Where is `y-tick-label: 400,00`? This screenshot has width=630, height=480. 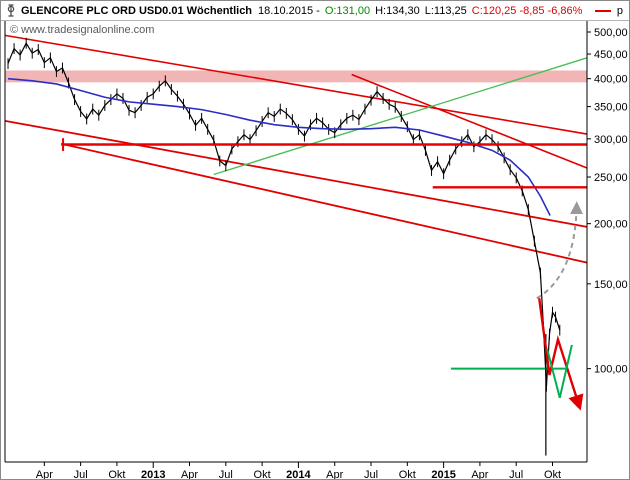
y-tick-label: 400,00 is located at coordinates (611, 80).